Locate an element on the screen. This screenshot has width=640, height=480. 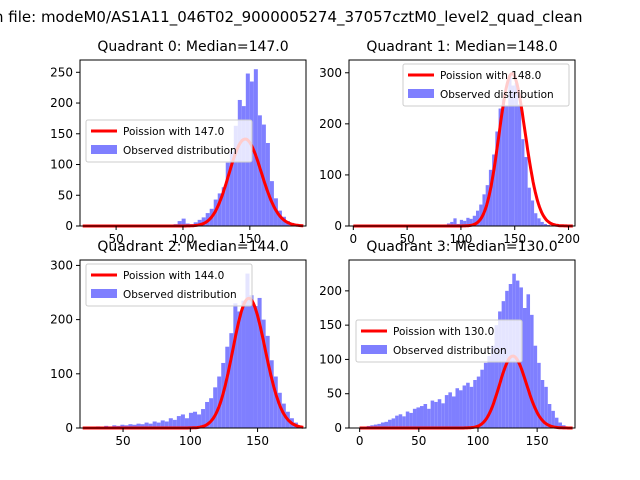
x-axis-quadrant-2: 50 100 150 is located at coordinates (192, 438).